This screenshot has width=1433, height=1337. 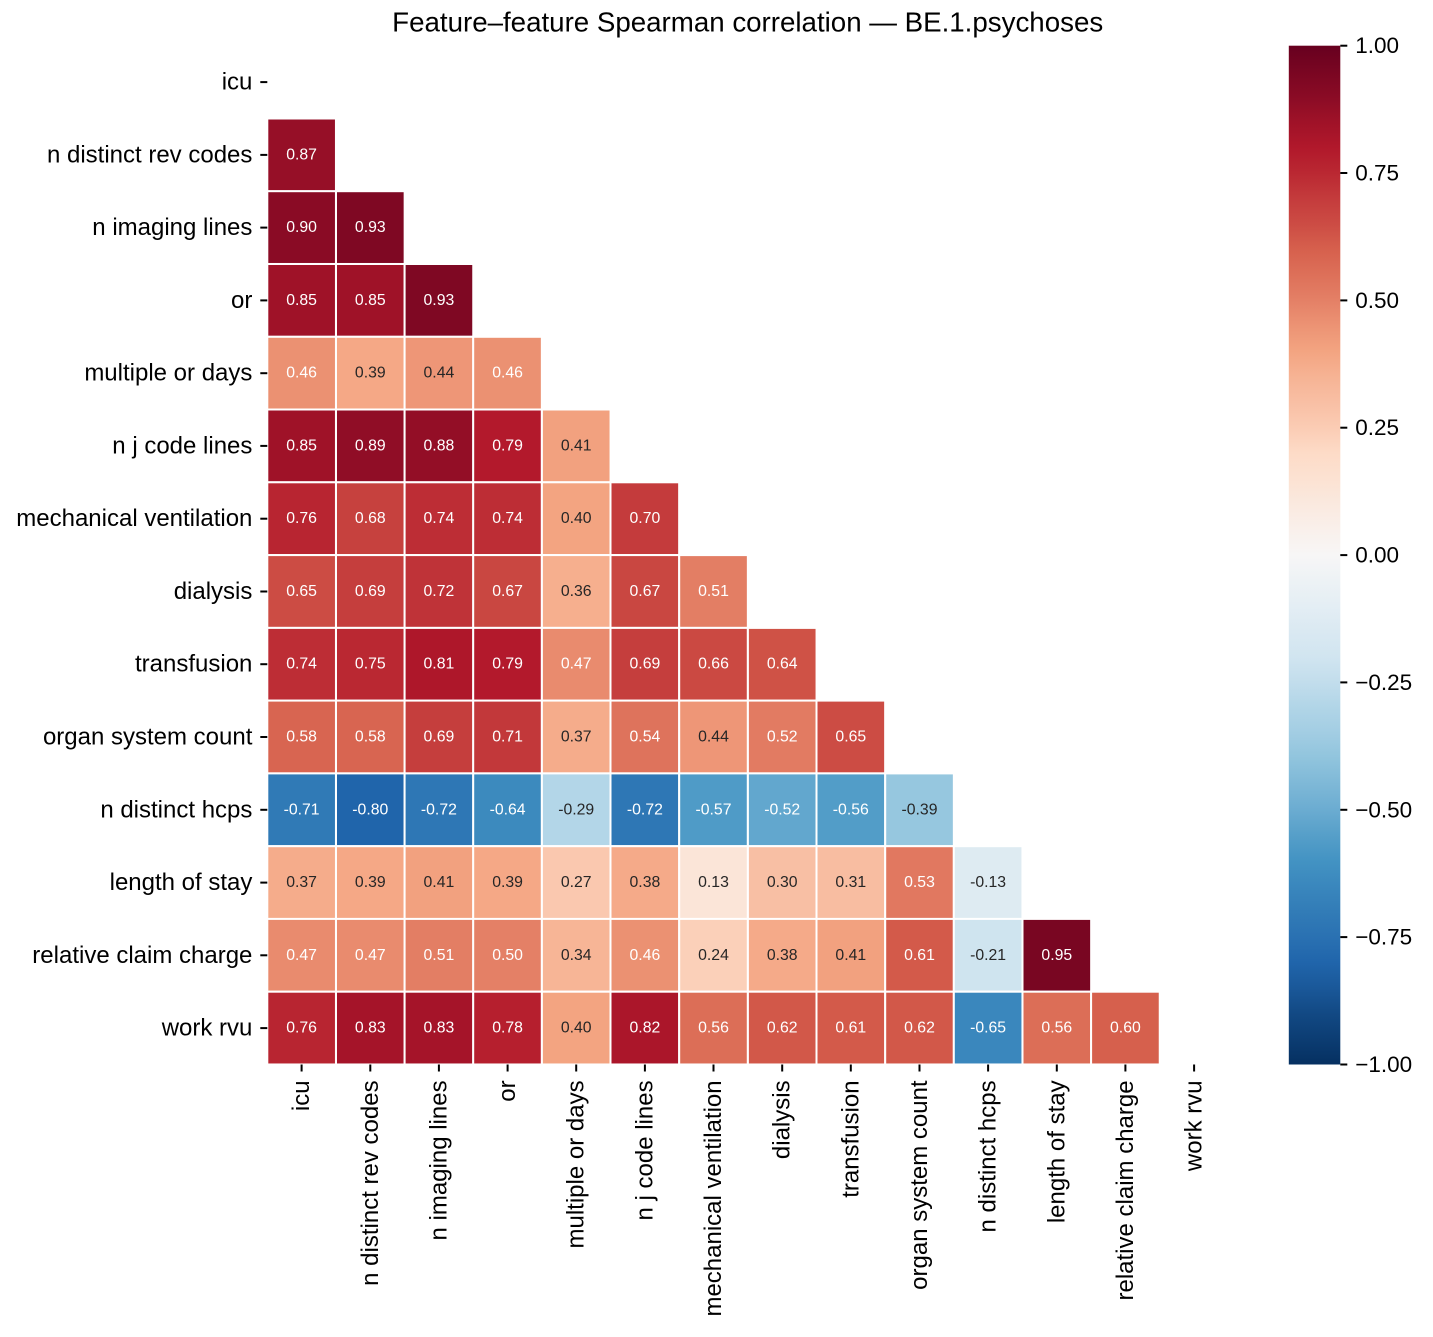 What do you see at coordinates (645, 737) in the screenshot?
I see `svg-text: 0.54` at bounding box center [645, 737].